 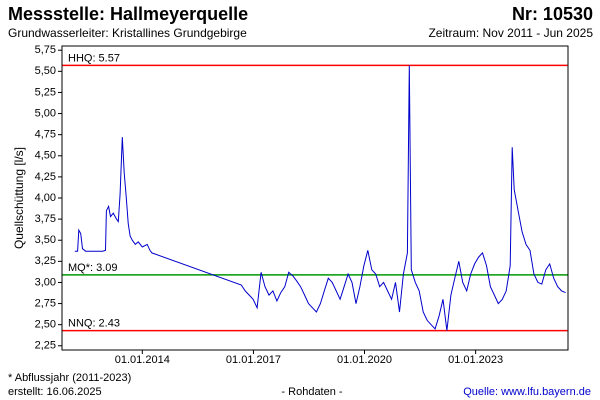 I want to click on x-tick-label: 01.01.2023, so click(x=475, y=360).